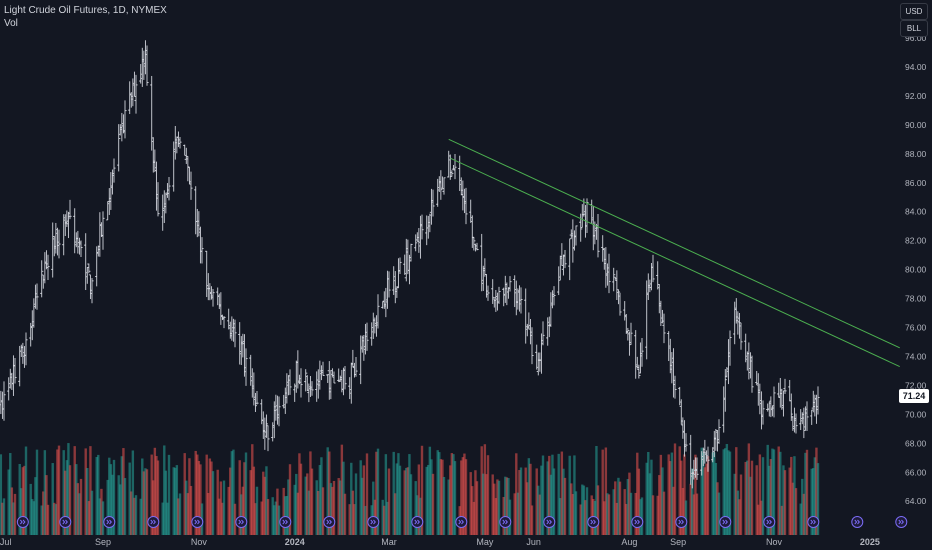  Describe the element at coordinates (916, 328) in the screenshot. I see `y-tick-label: 76.00` at that location.